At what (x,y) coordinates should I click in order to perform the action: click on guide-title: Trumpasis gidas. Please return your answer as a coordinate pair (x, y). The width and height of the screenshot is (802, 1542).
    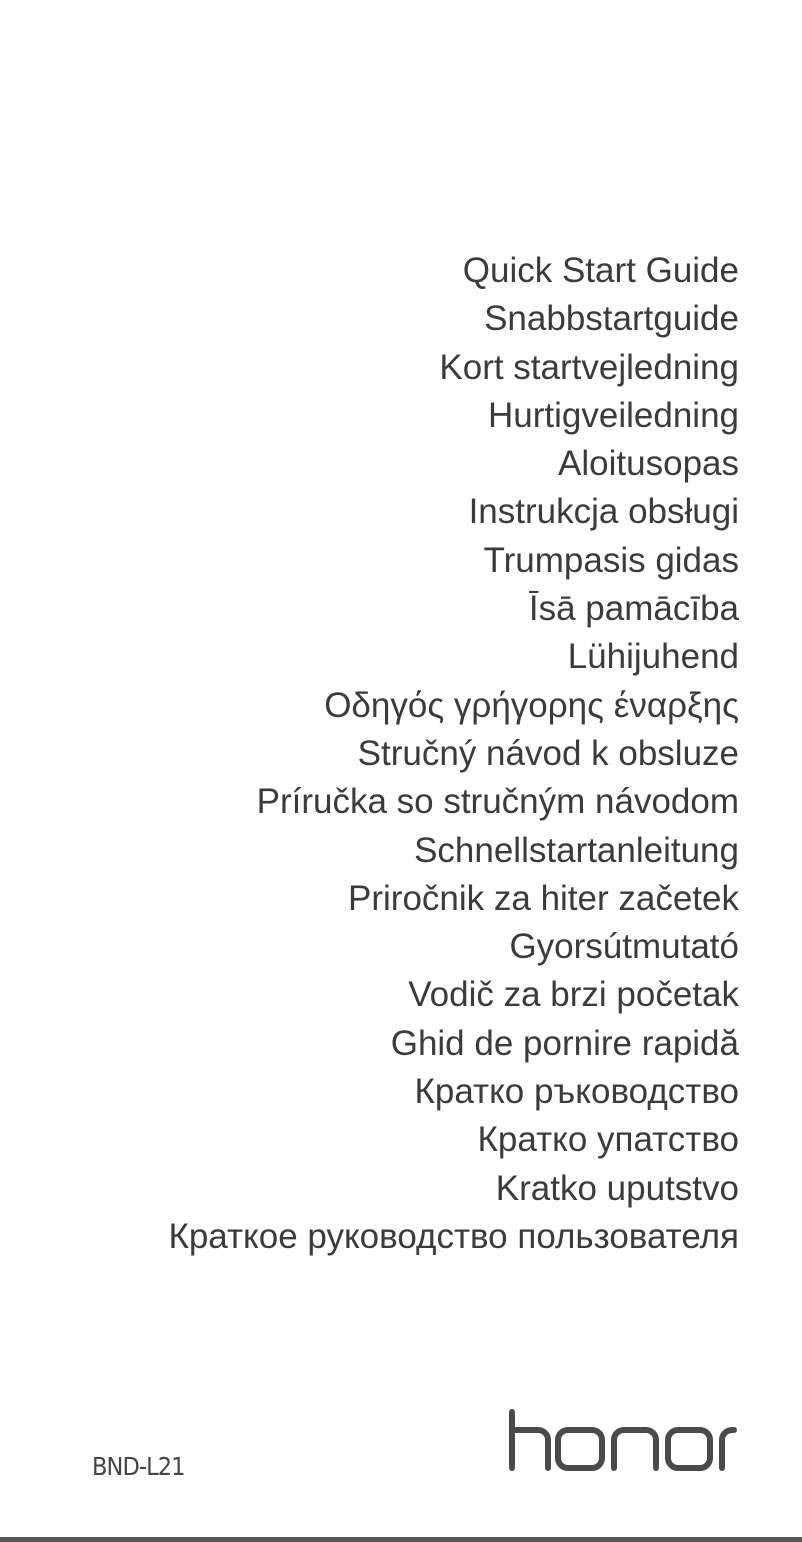
    Looking at the image, I should click on (611, 560).